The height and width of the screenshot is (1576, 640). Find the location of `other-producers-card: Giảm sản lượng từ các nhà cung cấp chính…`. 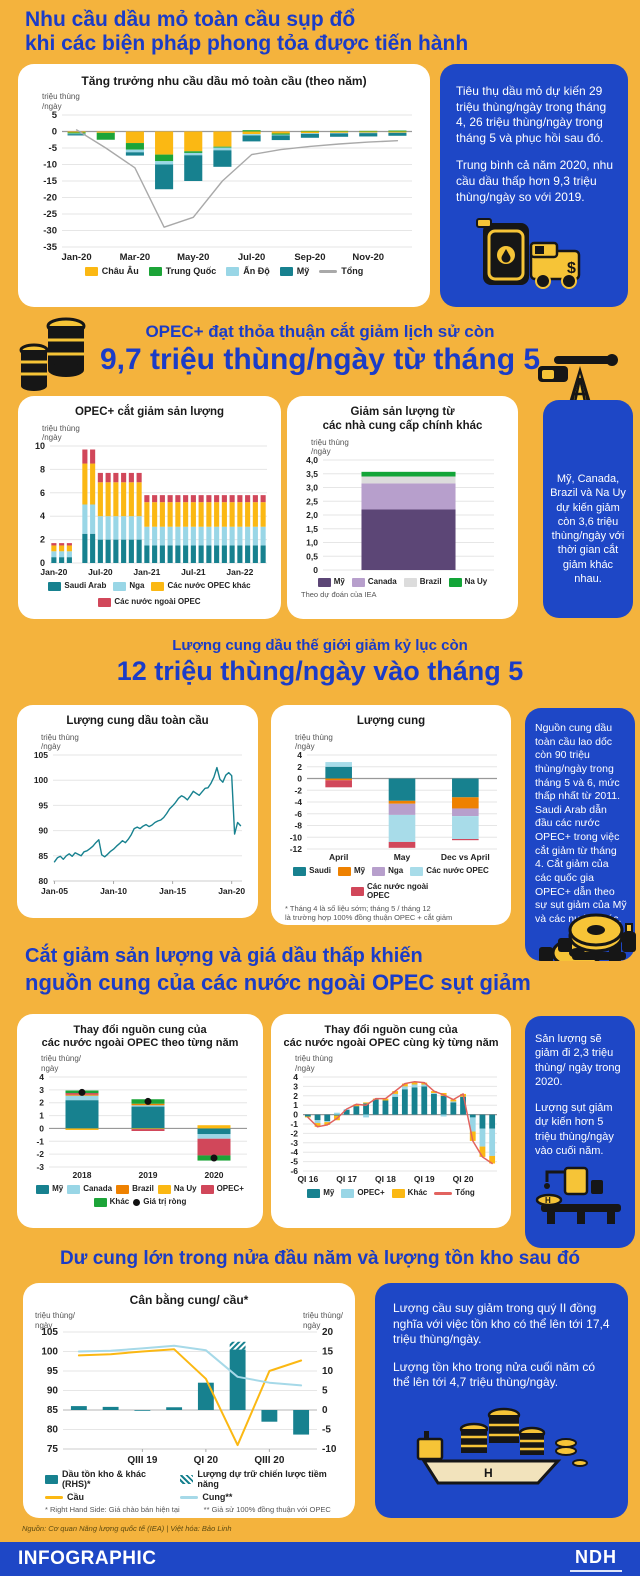

other-producers-card: Giảm sản lượng từ các nhà cung cấp chính… is located at coordinates (402, 507).